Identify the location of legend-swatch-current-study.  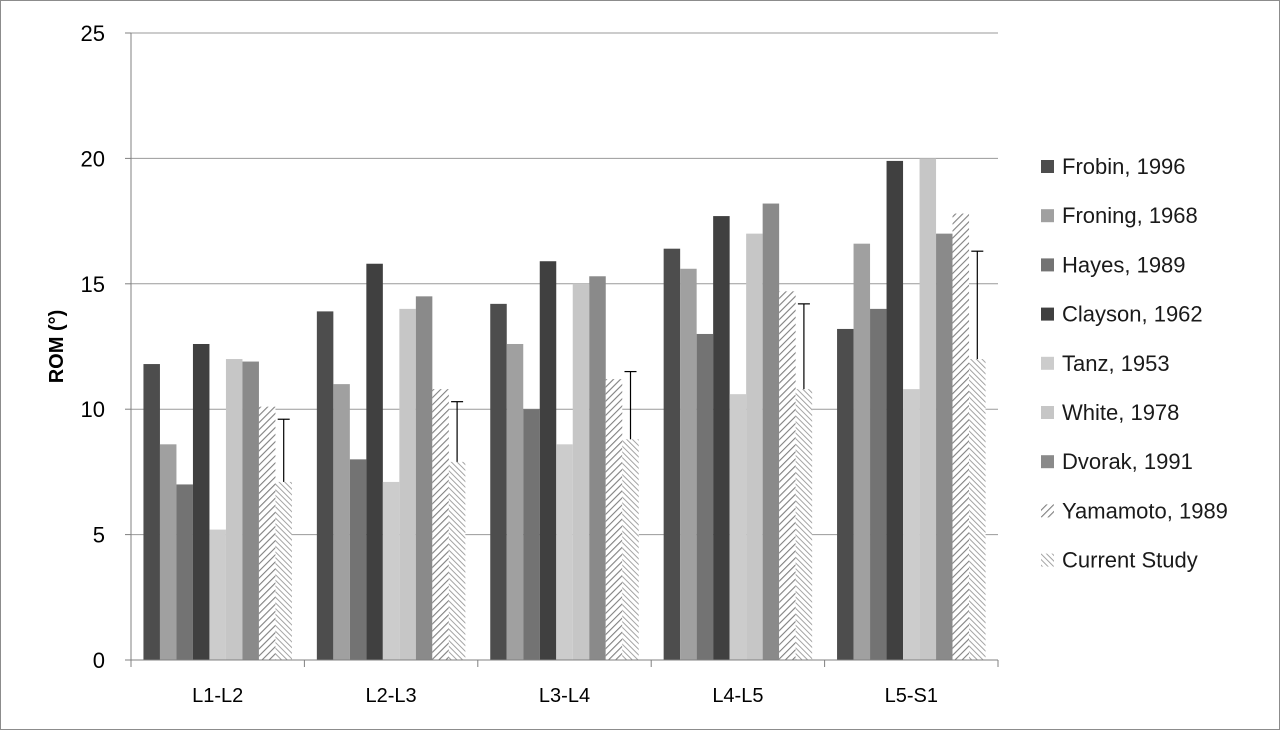
(1047, 560).